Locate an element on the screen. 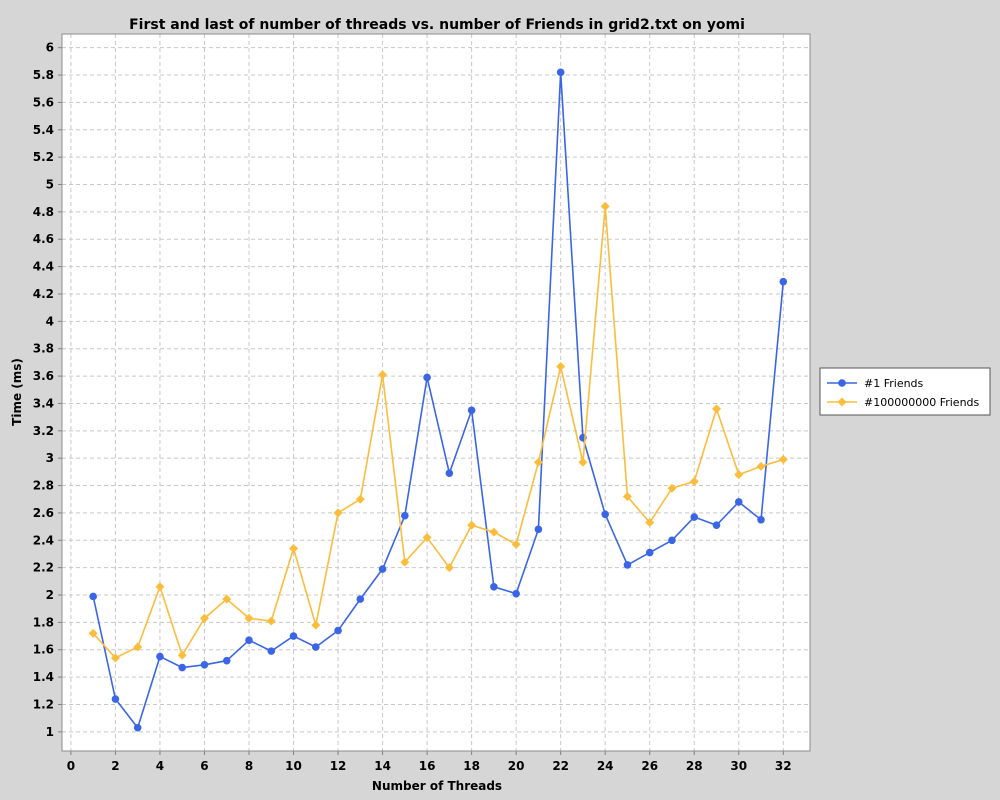 The width and height of the screenshot is (1000, 800). y-tick-label: 6 is located at coordinates (50, 48).